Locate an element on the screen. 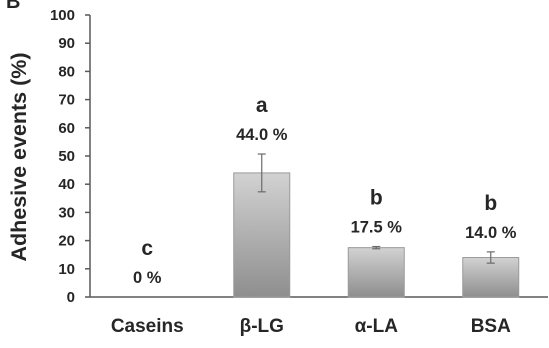 This screenshot has height=348, width=549. y-tick-label: 20 is located at coordinates (66, 241).